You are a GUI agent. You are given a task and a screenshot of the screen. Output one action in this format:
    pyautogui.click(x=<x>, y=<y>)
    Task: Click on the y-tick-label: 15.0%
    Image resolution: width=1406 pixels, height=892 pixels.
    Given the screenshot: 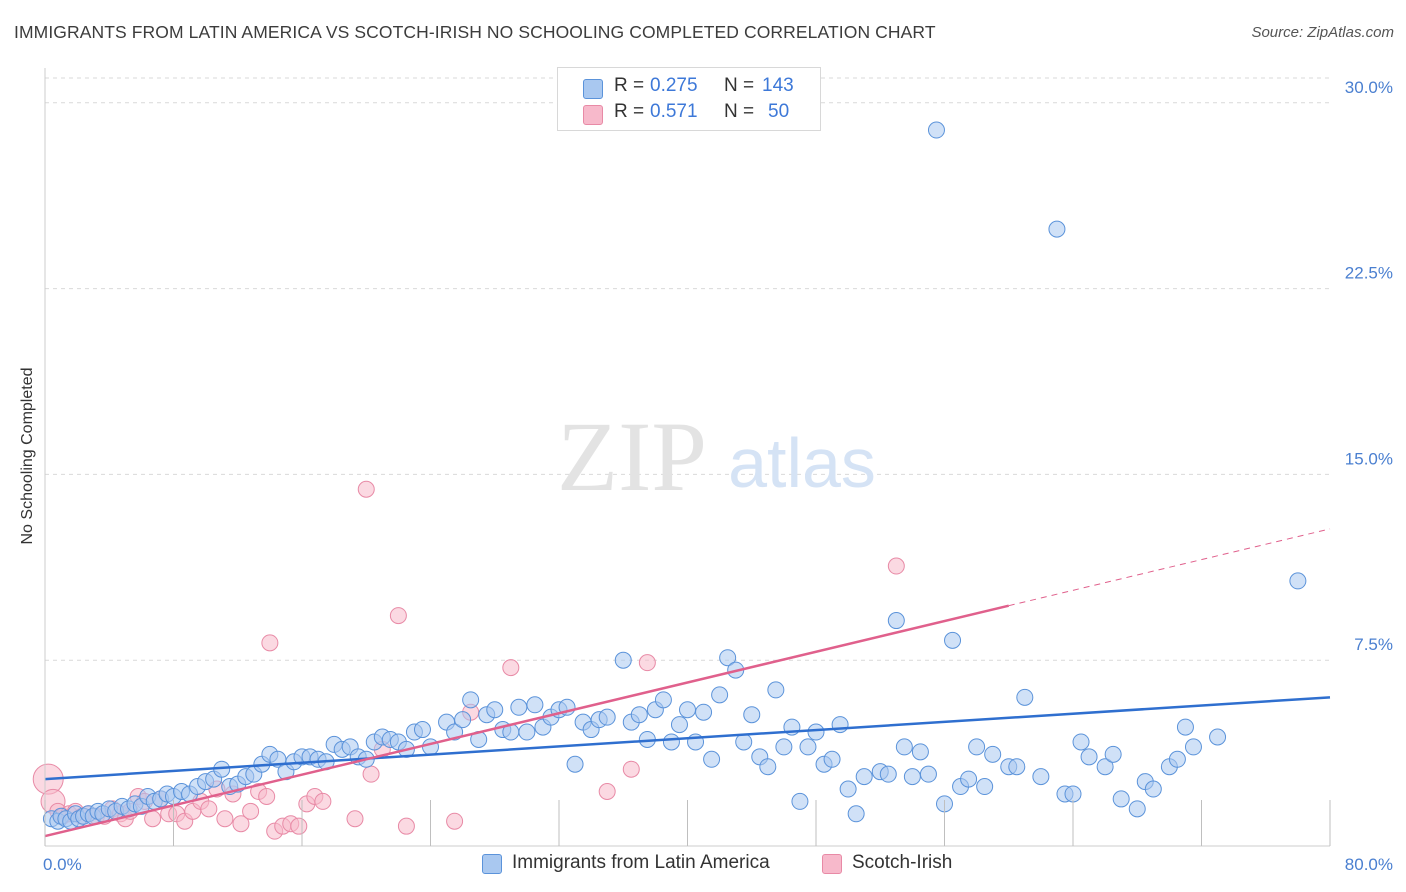 What is the action you would take?
    pyautogui.click(x=1369, y=458)
    